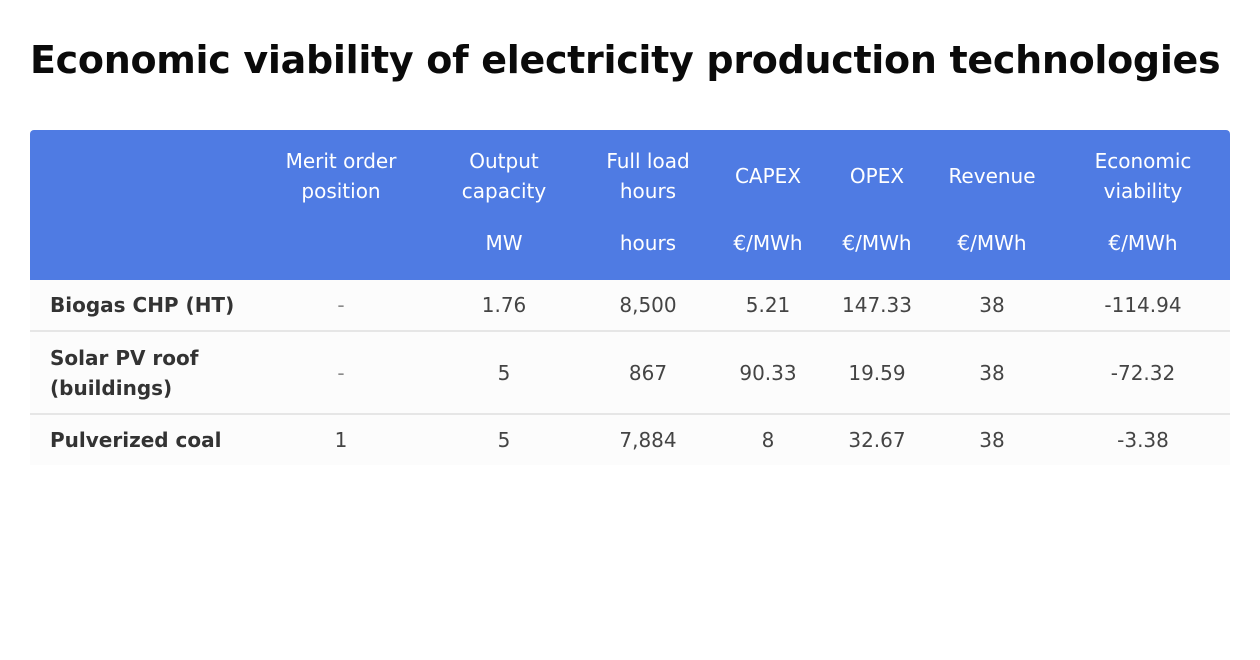 Image resolution: width=1260 pixels, height=660 pixels. I want to click on unit-output-capacity: MW, so click(504, 250).